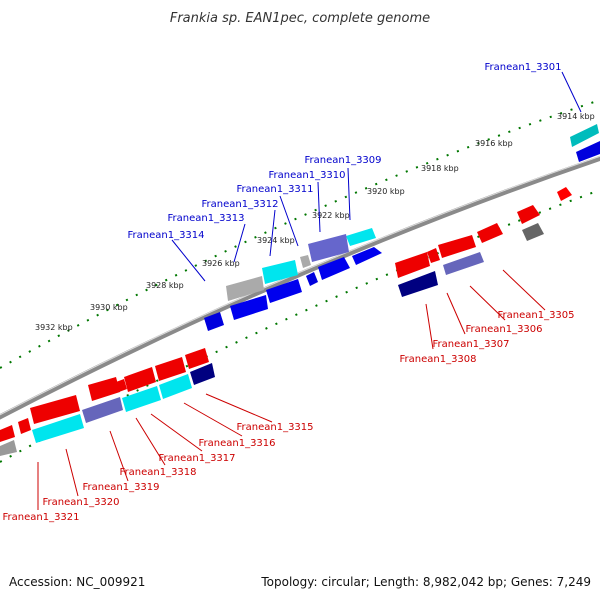 This screenshot has width=600, height=600. I want to click on gene-3319b, so click(102, 410).